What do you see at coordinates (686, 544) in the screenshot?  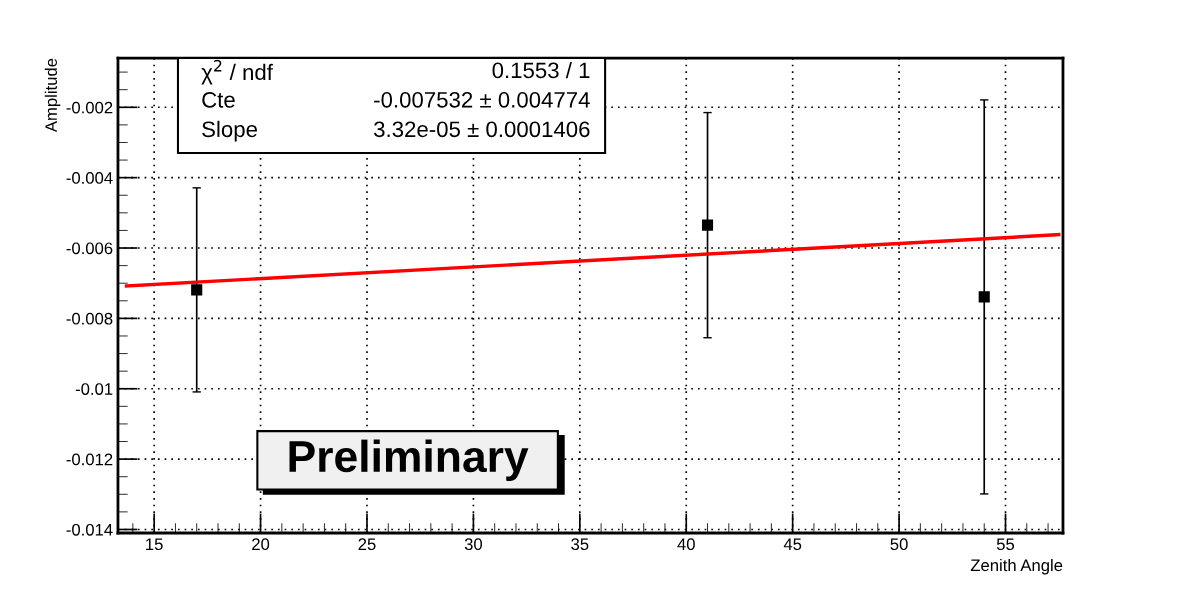 I see `x-tick-label: 40` at bounding box center [686, 544].